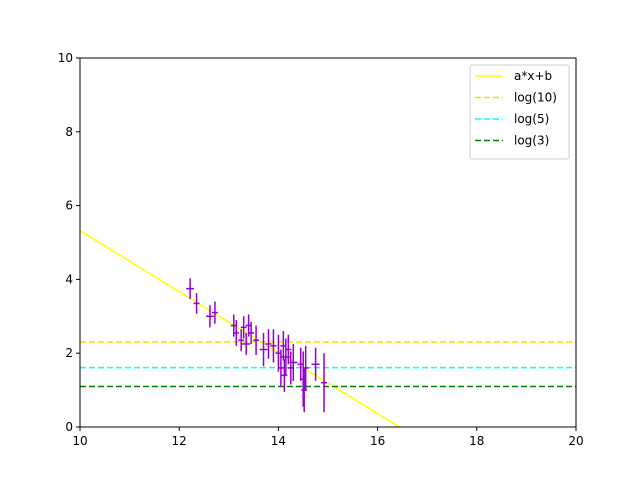 Image resolution: width=640 pixels, height=480 pixels. I want to click on legend-label-1: log(10), so click(535, 98).